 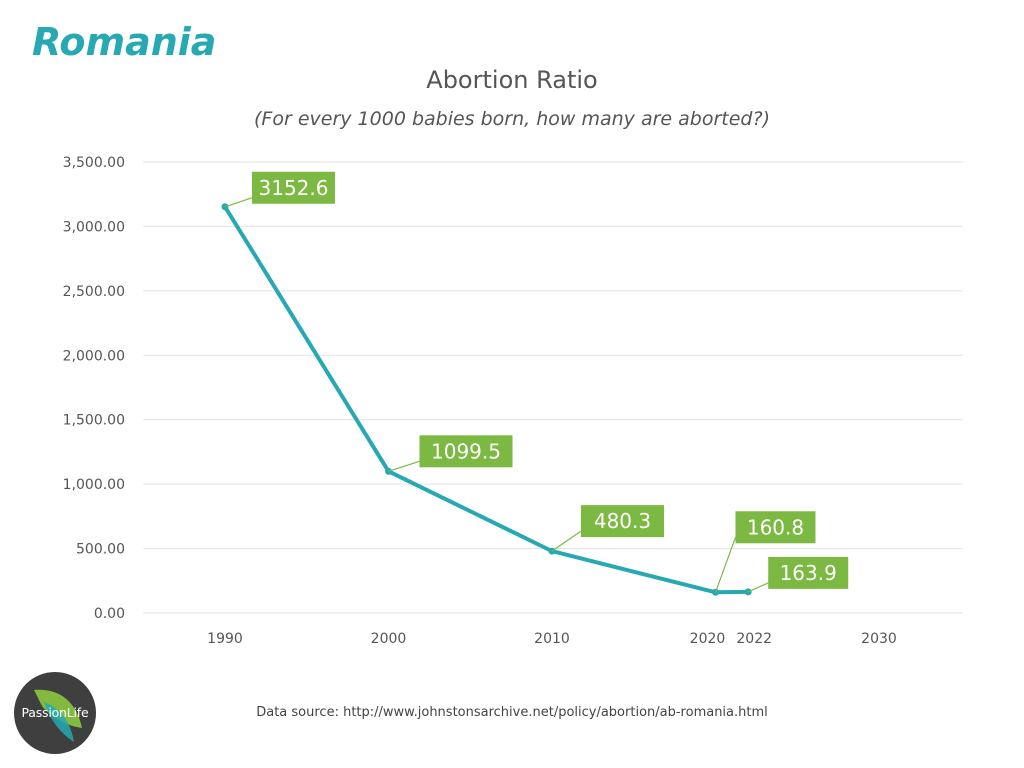 What do you see at coordinates (94, 163) in the screenshot?
I see `y-tick-label: 3,500.00` at bounding box center [94, 163].